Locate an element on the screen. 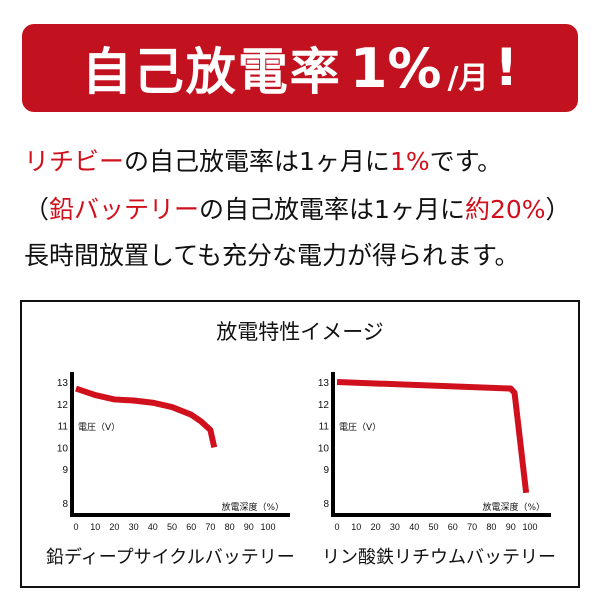 This screenshot has width=600, height=600. body-text: 長時間放置しても充分な電力が得られます。 is located at coordinates (272, 255).